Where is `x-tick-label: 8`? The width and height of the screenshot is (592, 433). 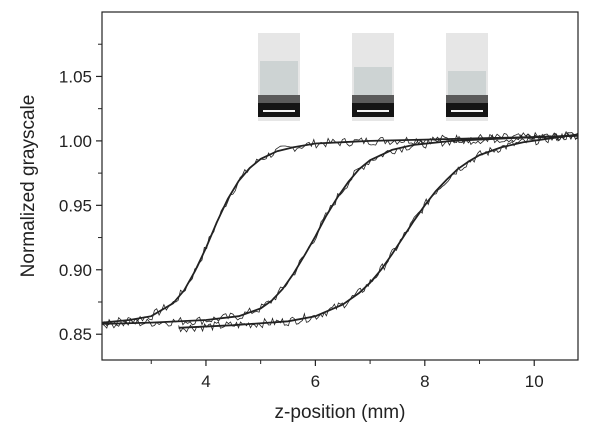
x-tick-label: 8 is located at coordinates (424, 381).